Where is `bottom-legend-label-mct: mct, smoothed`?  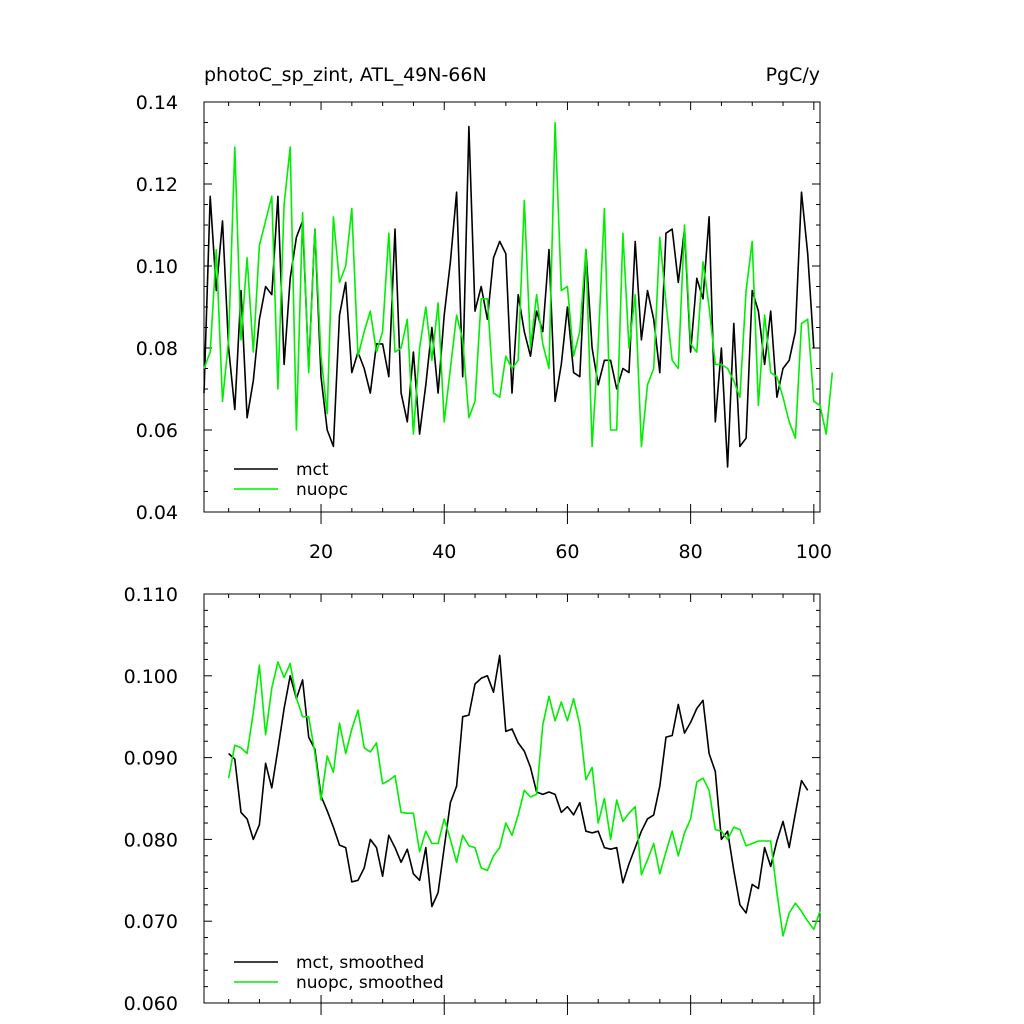 bottom-legend-label-mct: mct, smoothed is located at coordinates (360, 963).